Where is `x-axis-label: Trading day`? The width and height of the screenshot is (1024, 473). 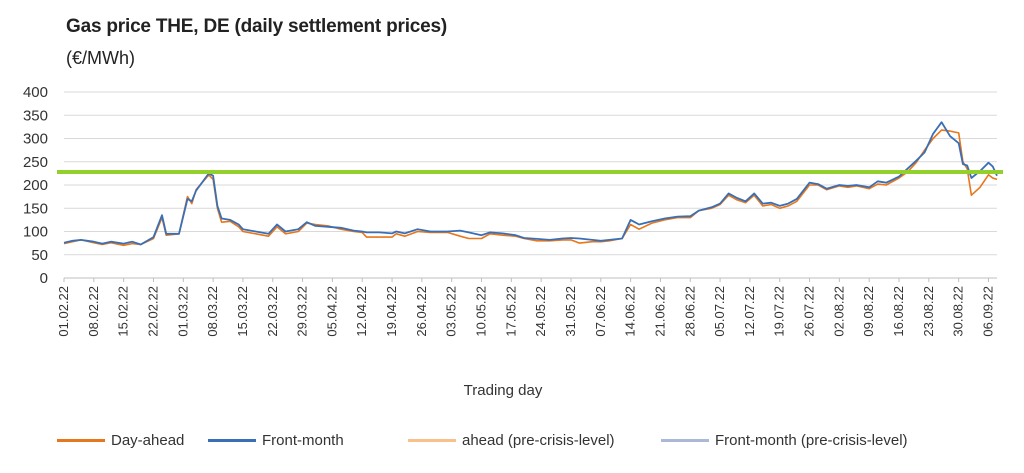
x-axis-label: Trading day is located at coordinates (503, 390).